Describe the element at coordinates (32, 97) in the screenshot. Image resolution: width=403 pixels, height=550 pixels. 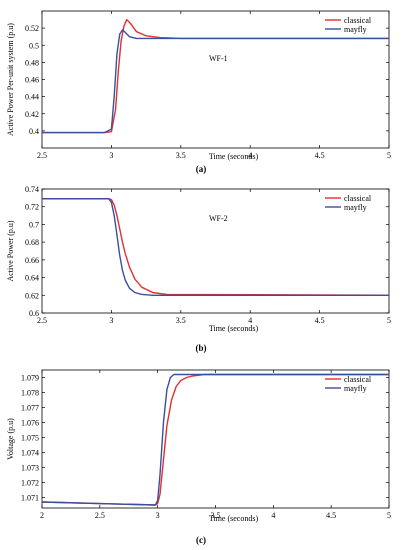
I see `y-tick-label: 0.44` at that location.